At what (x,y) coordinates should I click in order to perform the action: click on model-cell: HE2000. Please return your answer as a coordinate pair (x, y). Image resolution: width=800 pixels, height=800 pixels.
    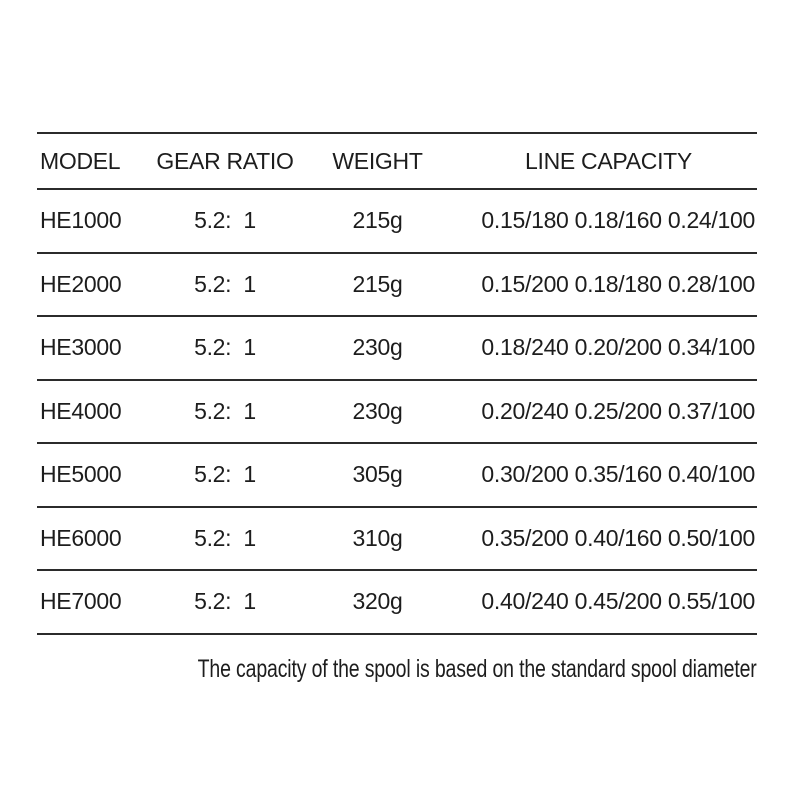
    Looking at the image, I should click on (81, 283).